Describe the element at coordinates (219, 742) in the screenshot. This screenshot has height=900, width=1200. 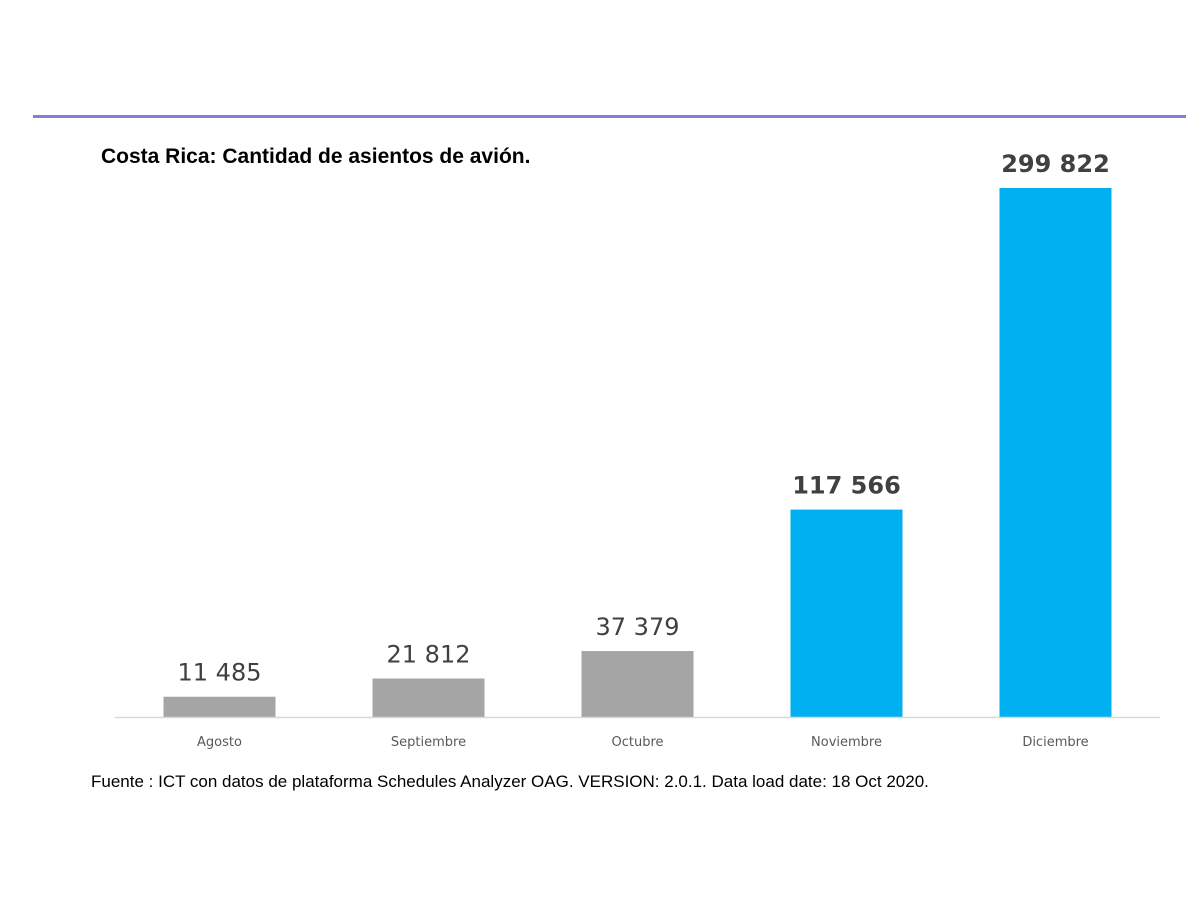
I see `category-label-agosto: Agosto` at that location.